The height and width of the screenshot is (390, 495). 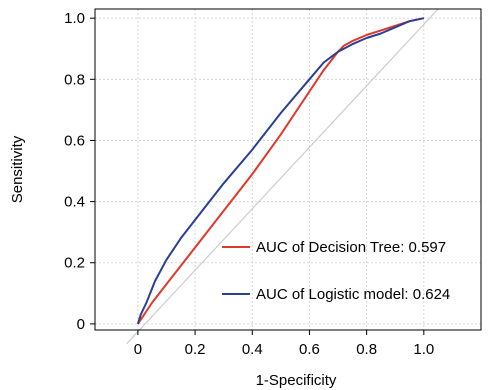 What do you see at coordinates (74, 140) in the screenshot?
I see `y-tick-label: 0.6` at bounding box center [74, 140].